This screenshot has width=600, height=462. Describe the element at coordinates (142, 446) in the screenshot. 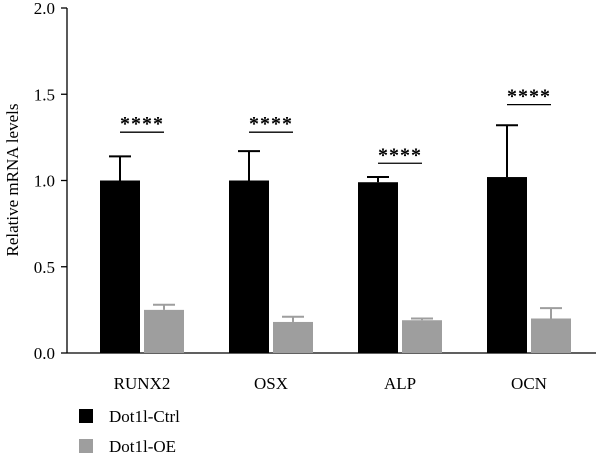

I see `legend-label: Dot1l-OE` at that location.